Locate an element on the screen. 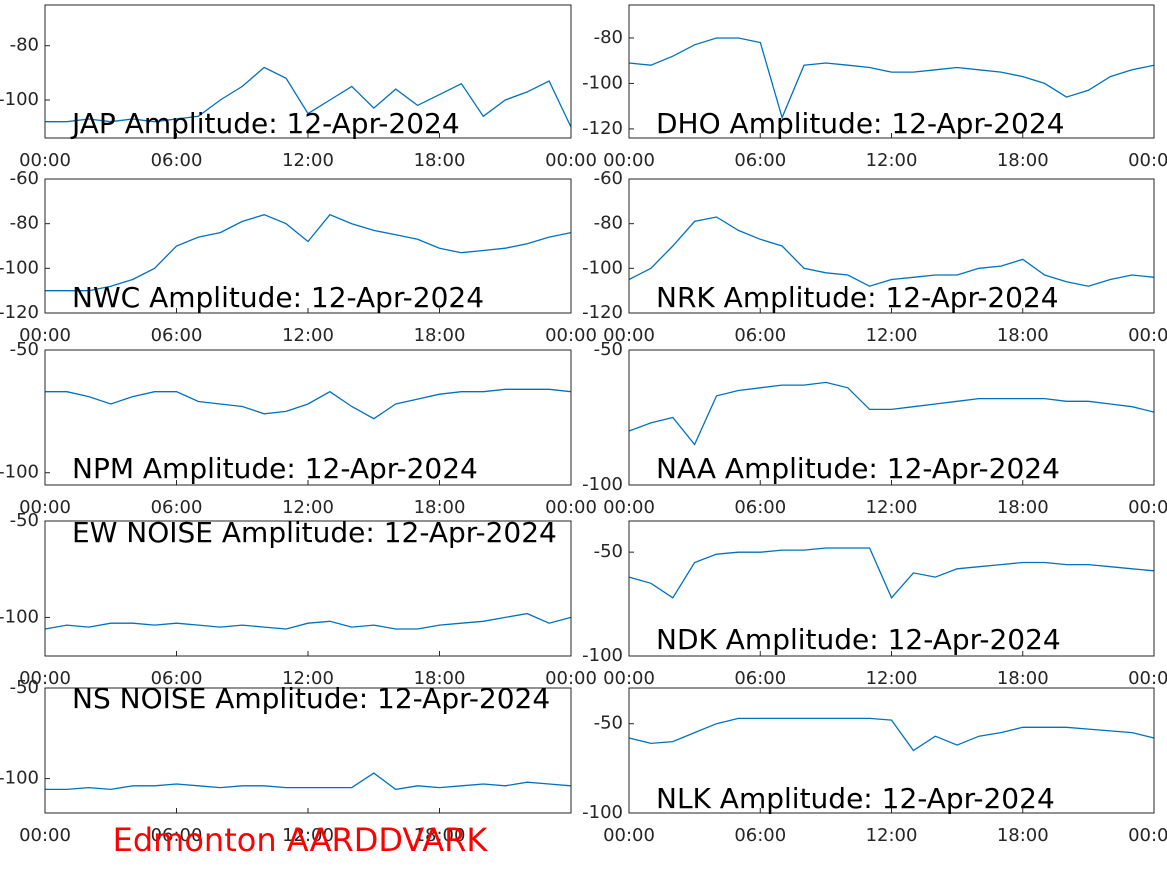 The width and height of the screenshot is (1167, 875). panel-title: NDK Amplitude: 12-Apr-2024 is located at coordinates (858, 639).